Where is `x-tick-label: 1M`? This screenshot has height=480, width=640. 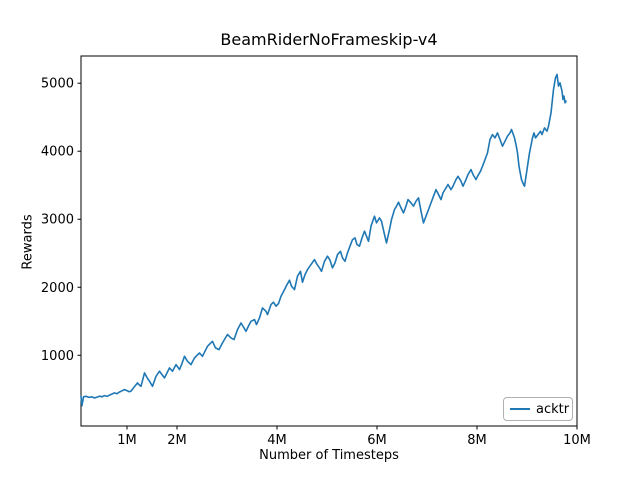 x-tick-label: 1M is located at coordinates (127, 440).